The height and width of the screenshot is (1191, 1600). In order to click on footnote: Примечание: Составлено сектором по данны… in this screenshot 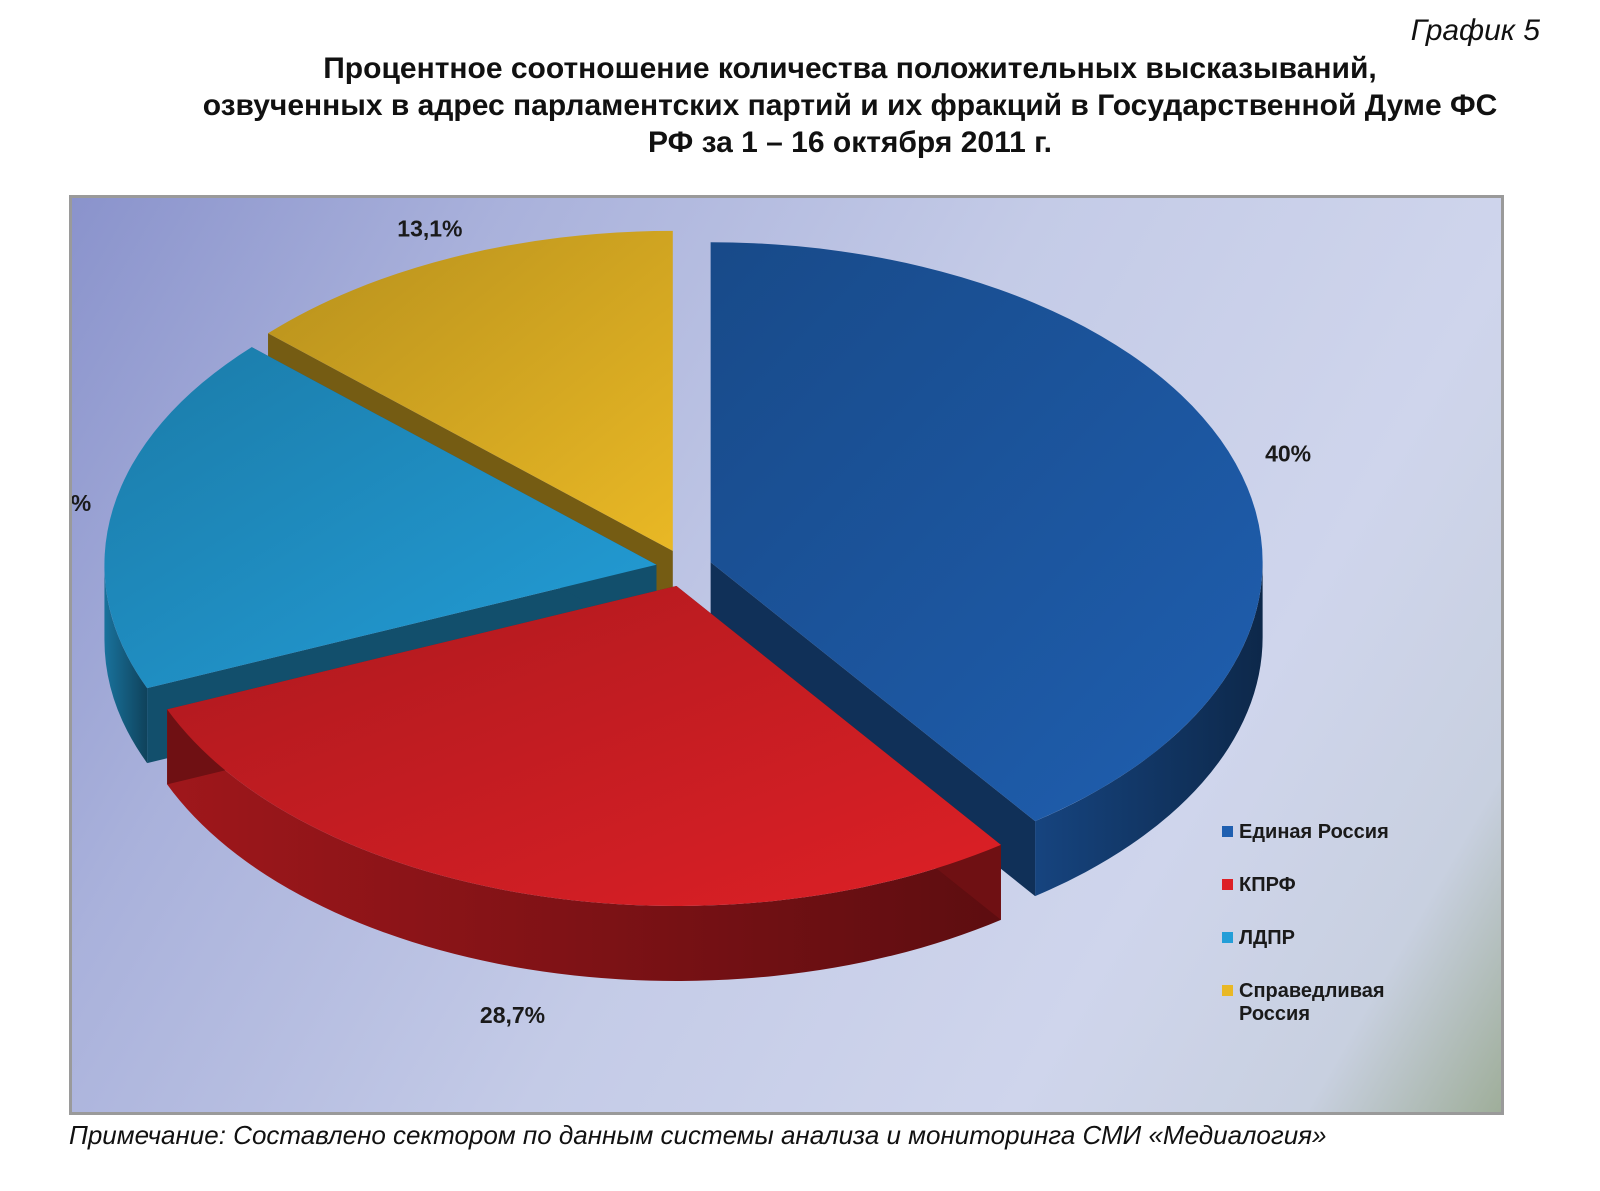, I will do `click(698, 1135)`.